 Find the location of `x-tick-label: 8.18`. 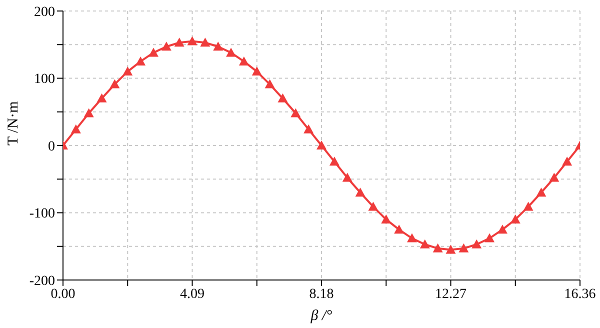

x-tick-label: 8.18 is located at coordinates (321, 294).